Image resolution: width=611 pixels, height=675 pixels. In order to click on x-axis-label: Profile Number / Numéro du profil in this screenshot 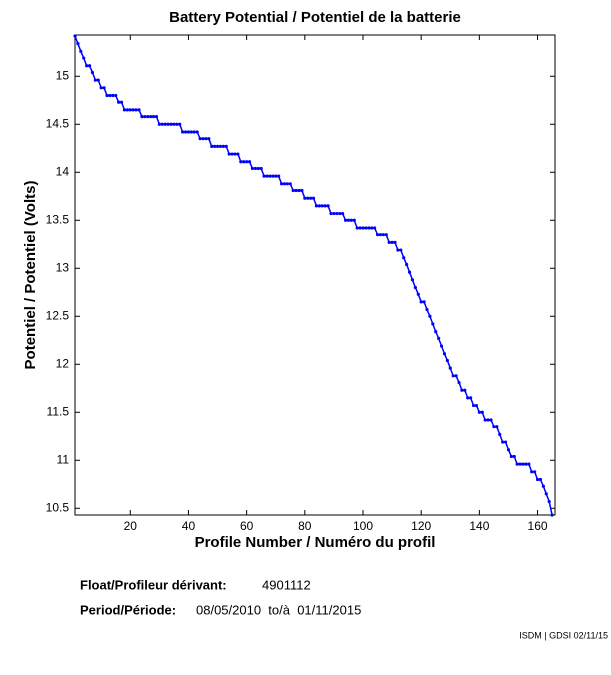, I will do `click(315, 542)`.